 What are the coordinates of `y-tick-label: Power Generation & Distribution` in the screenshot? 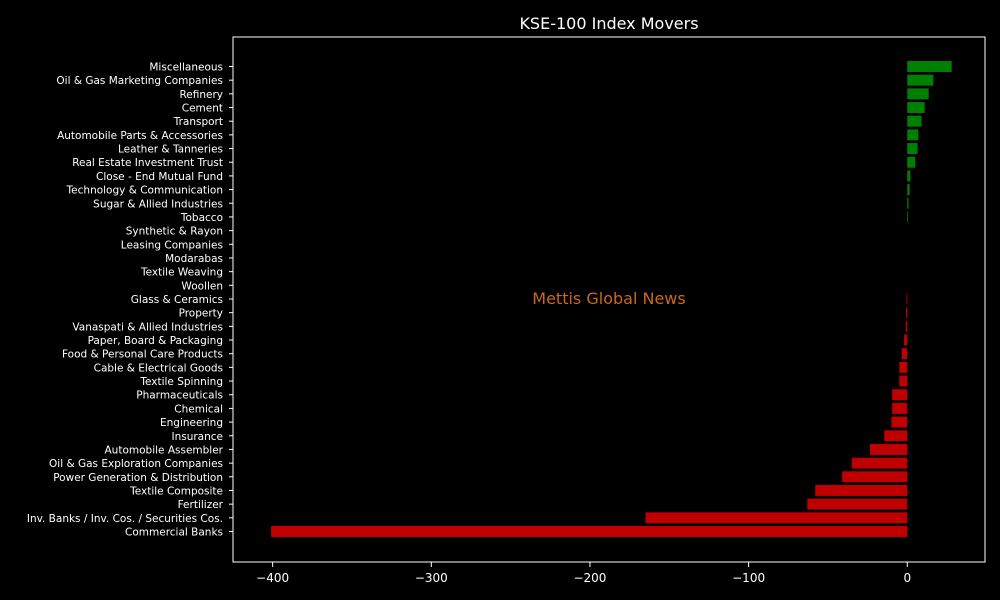 It's located at (138, 478).